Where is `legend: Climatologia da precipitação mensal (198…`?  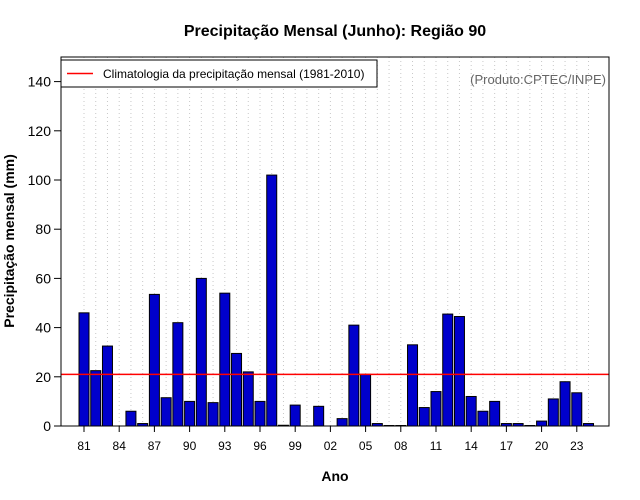 legend: Climatologia da precipitação mensal (198… is located at coordinates (219, 73).